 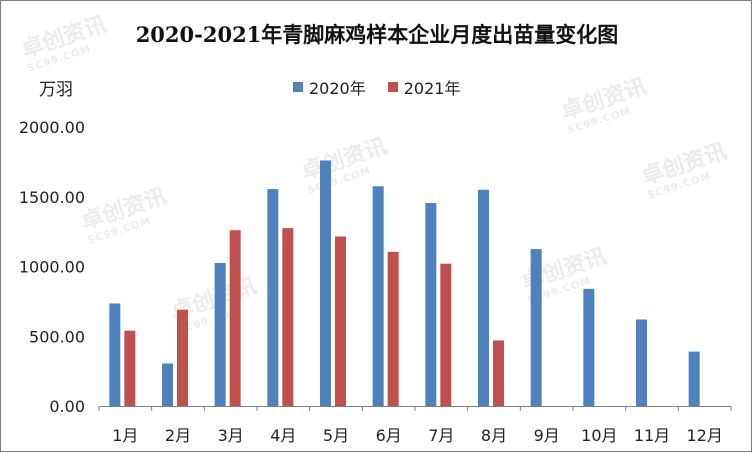 I want to click on bar-2020年-11月, so click(x=641, y=362).